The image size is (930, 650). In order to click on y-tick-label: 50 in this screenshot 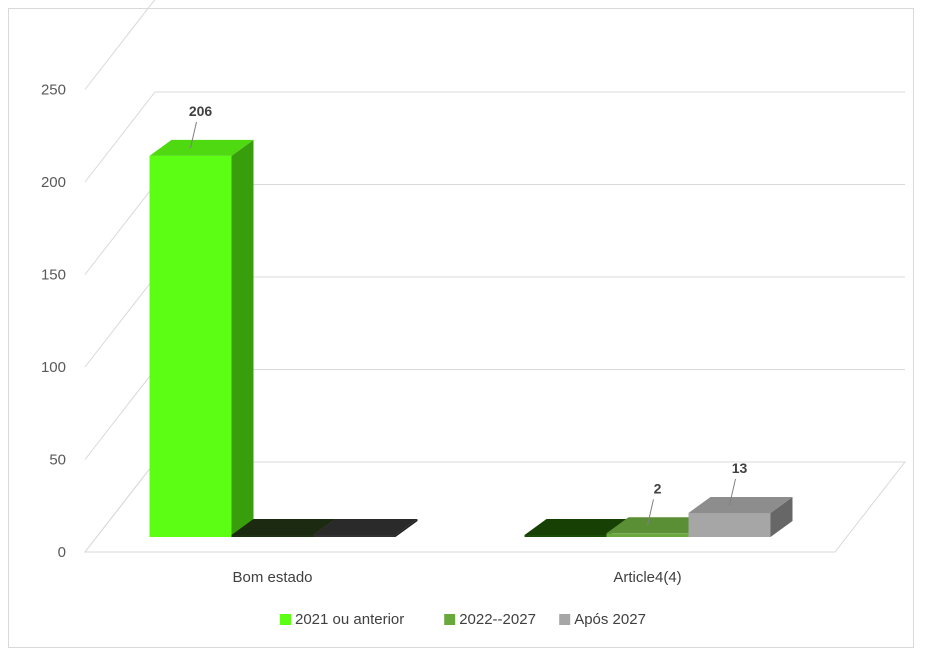, I will do `click(57, 460)`.